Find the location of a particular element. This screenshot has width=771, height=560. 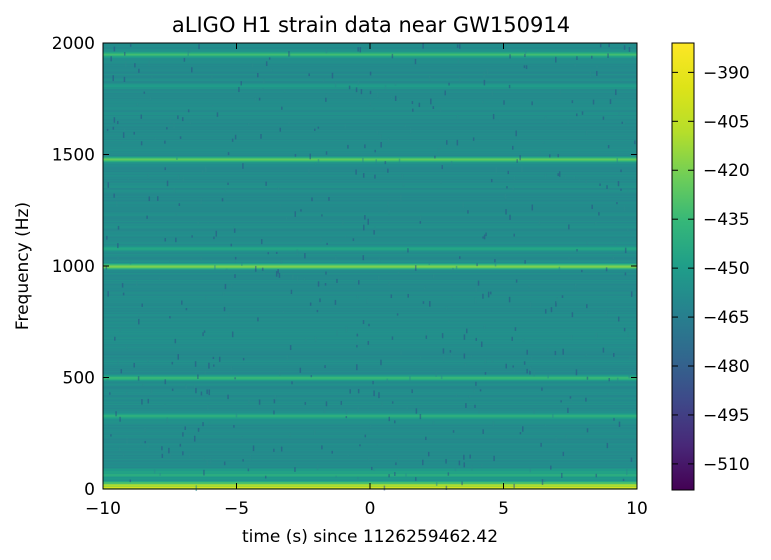

x-tick-label: −10 is located at coordinates (103, 509).